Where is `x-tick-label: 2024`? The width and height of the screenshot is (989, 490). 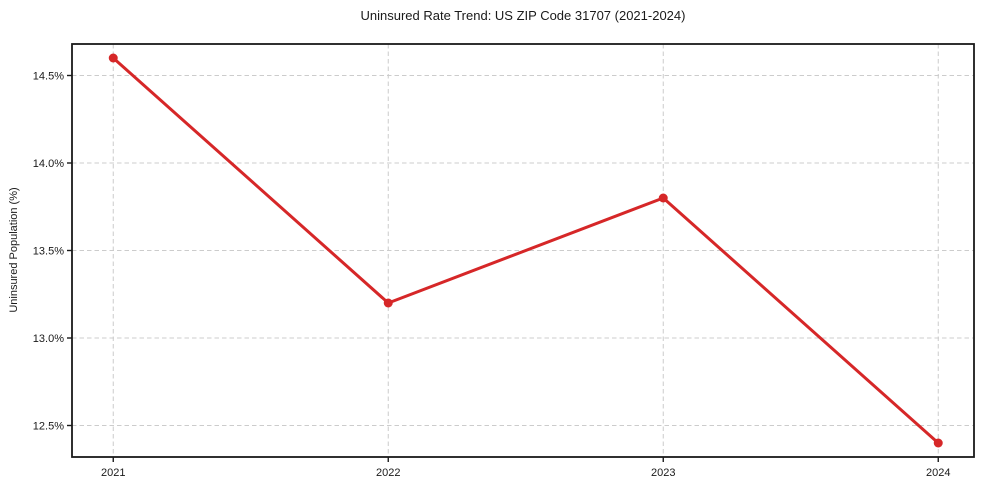 x-tick-label: 2024 is located at coordinates (938, 473).